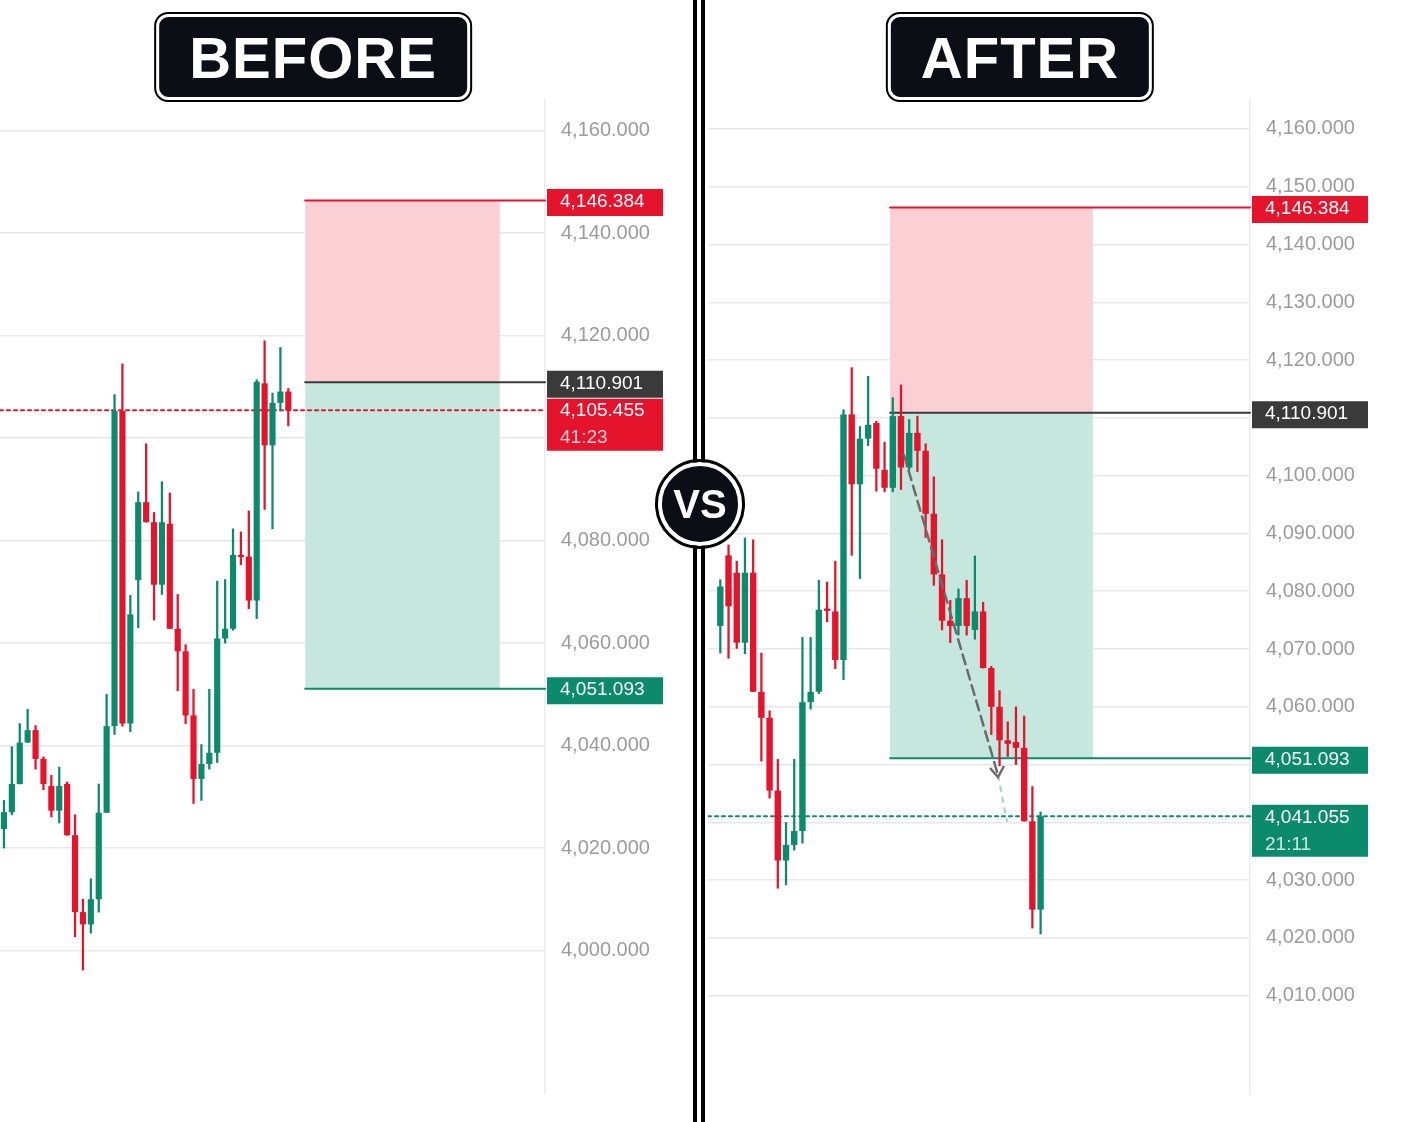 Image resolution: width=1402 pixels, height=1122 pixels. What do you see at coordinates (1020, 57) in the screenshot?
I see `chart-title: AFTER` at bounding box center [1020, 57].